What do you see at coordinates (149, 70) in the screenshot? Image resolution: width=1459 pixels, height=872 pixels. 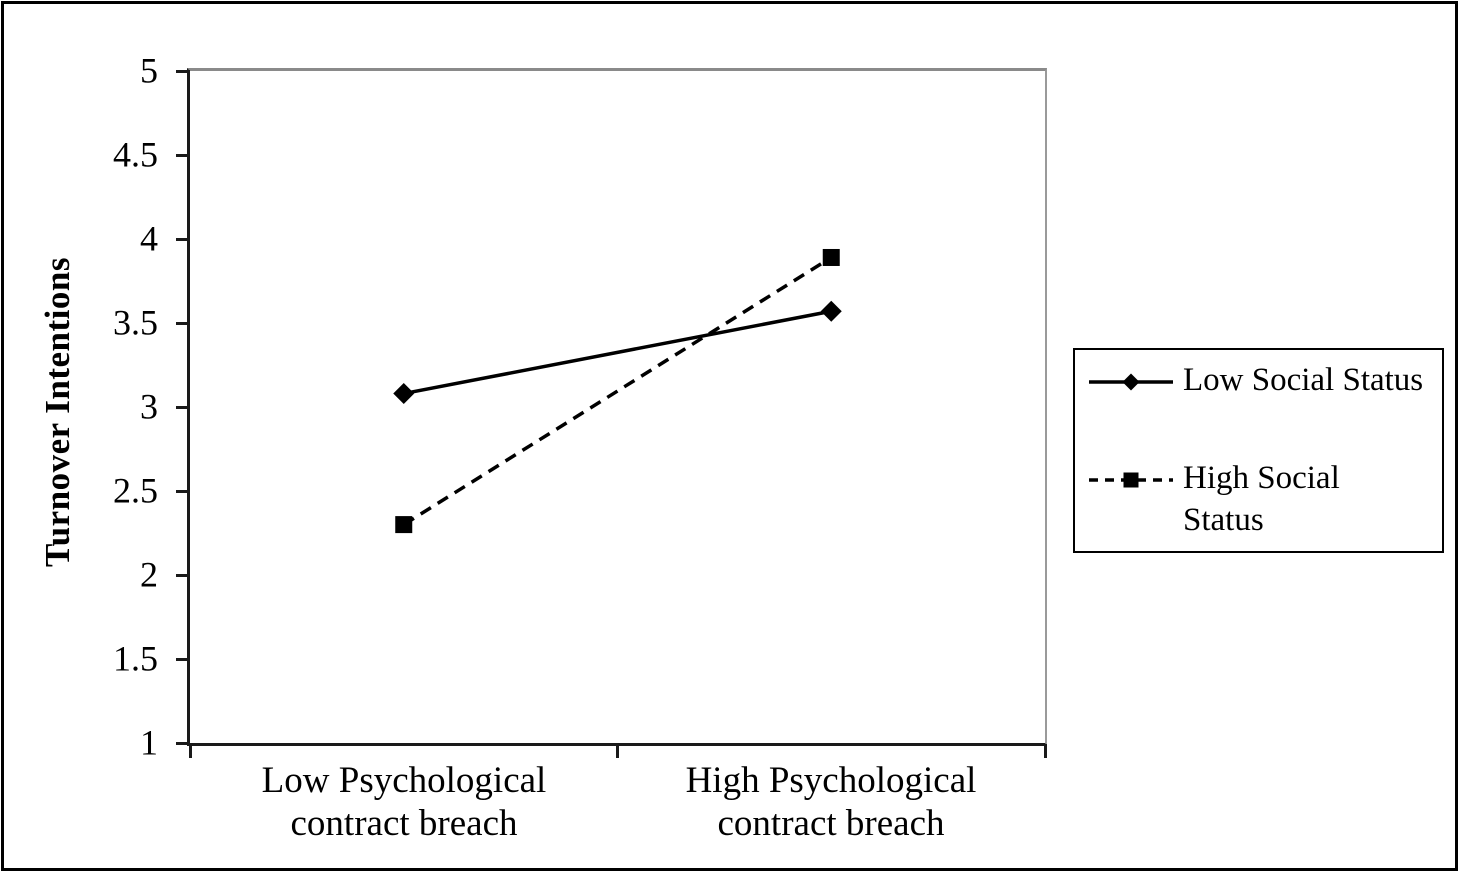 I see `y-tick-label: 5` at bounding box center [149, 70].